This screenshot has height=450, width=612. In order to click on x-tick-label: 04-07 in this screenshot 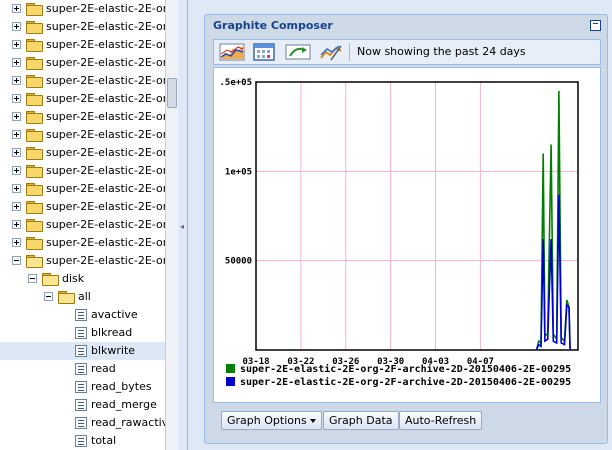, I will do `click(480, 362)`.